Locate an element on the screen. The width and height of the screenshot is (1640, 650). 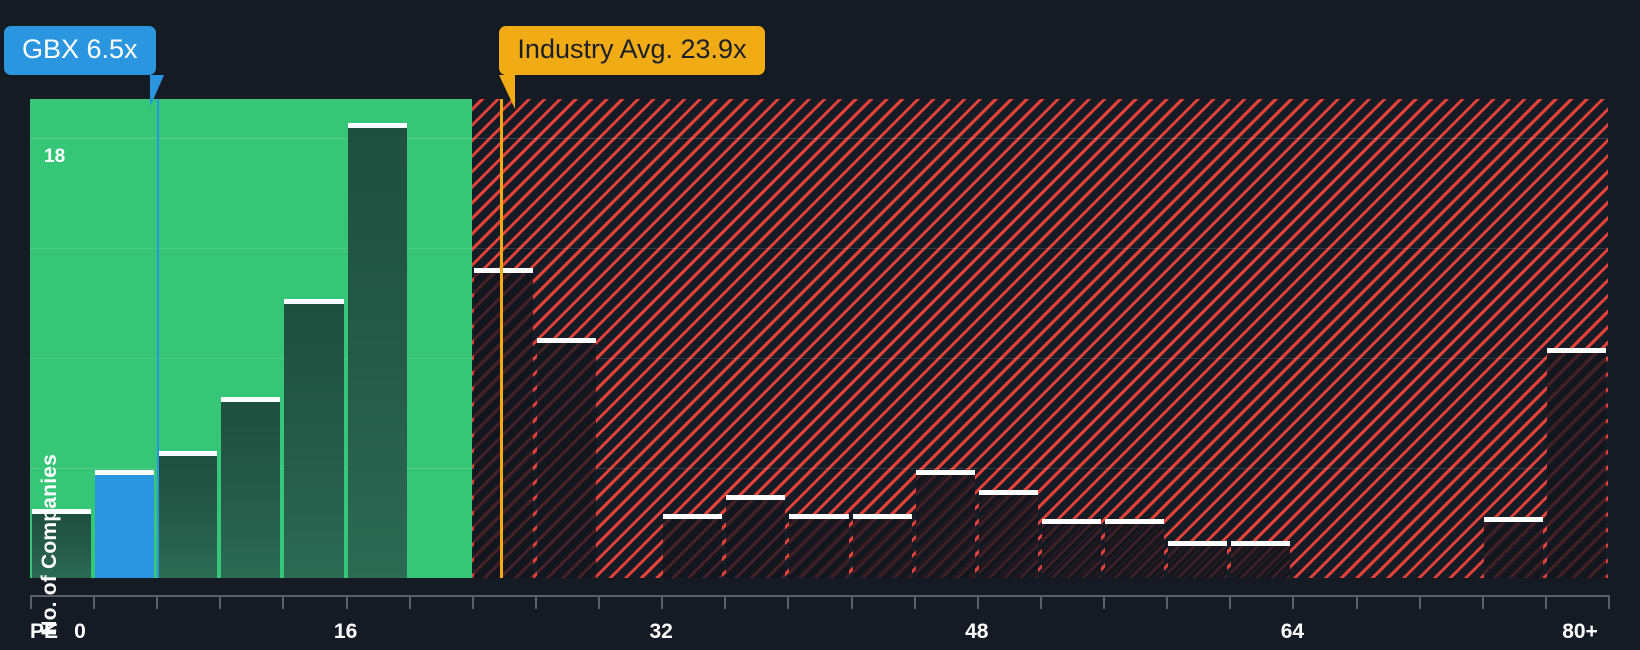
company-marker-tooltip: GBX 6.5x is located at coordinates (84, 66).